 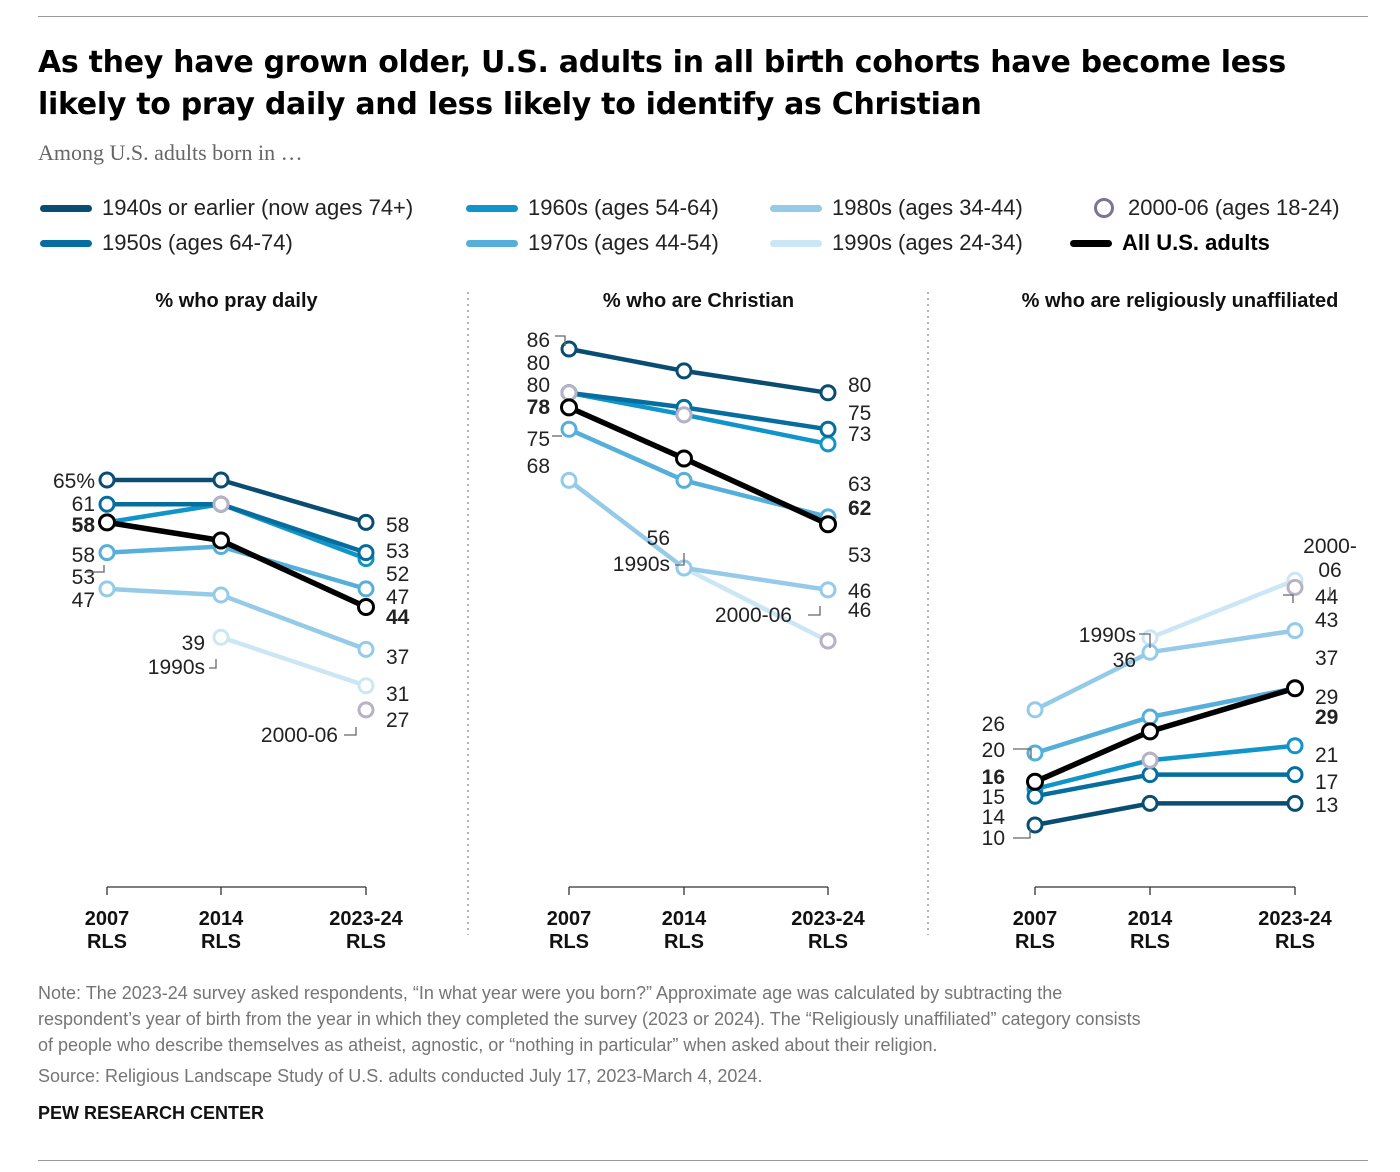 I want to click on left-value-label: 78, so click(x=539, y=407).